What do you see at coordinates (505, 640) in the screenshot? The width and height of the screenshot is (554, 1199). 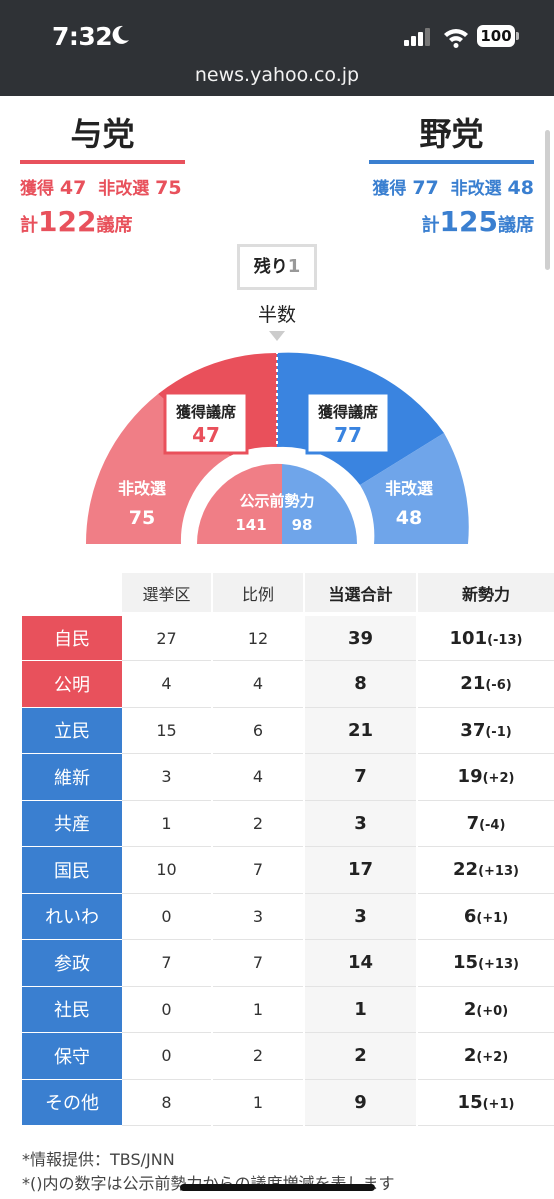 I see `seat-change: (-13)` at bounding box center [505, 640].